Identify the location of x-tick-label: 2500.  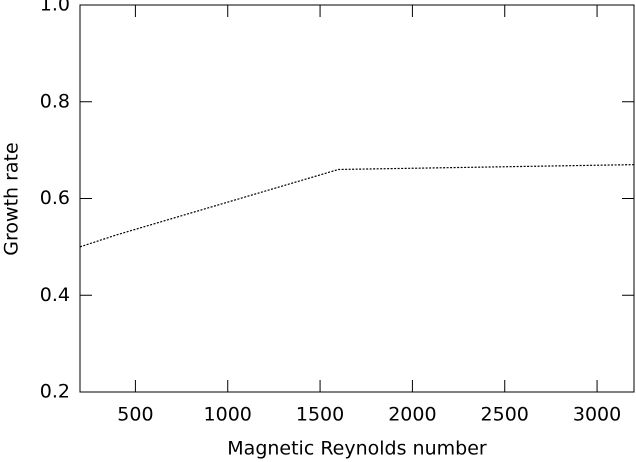
(505, 415).